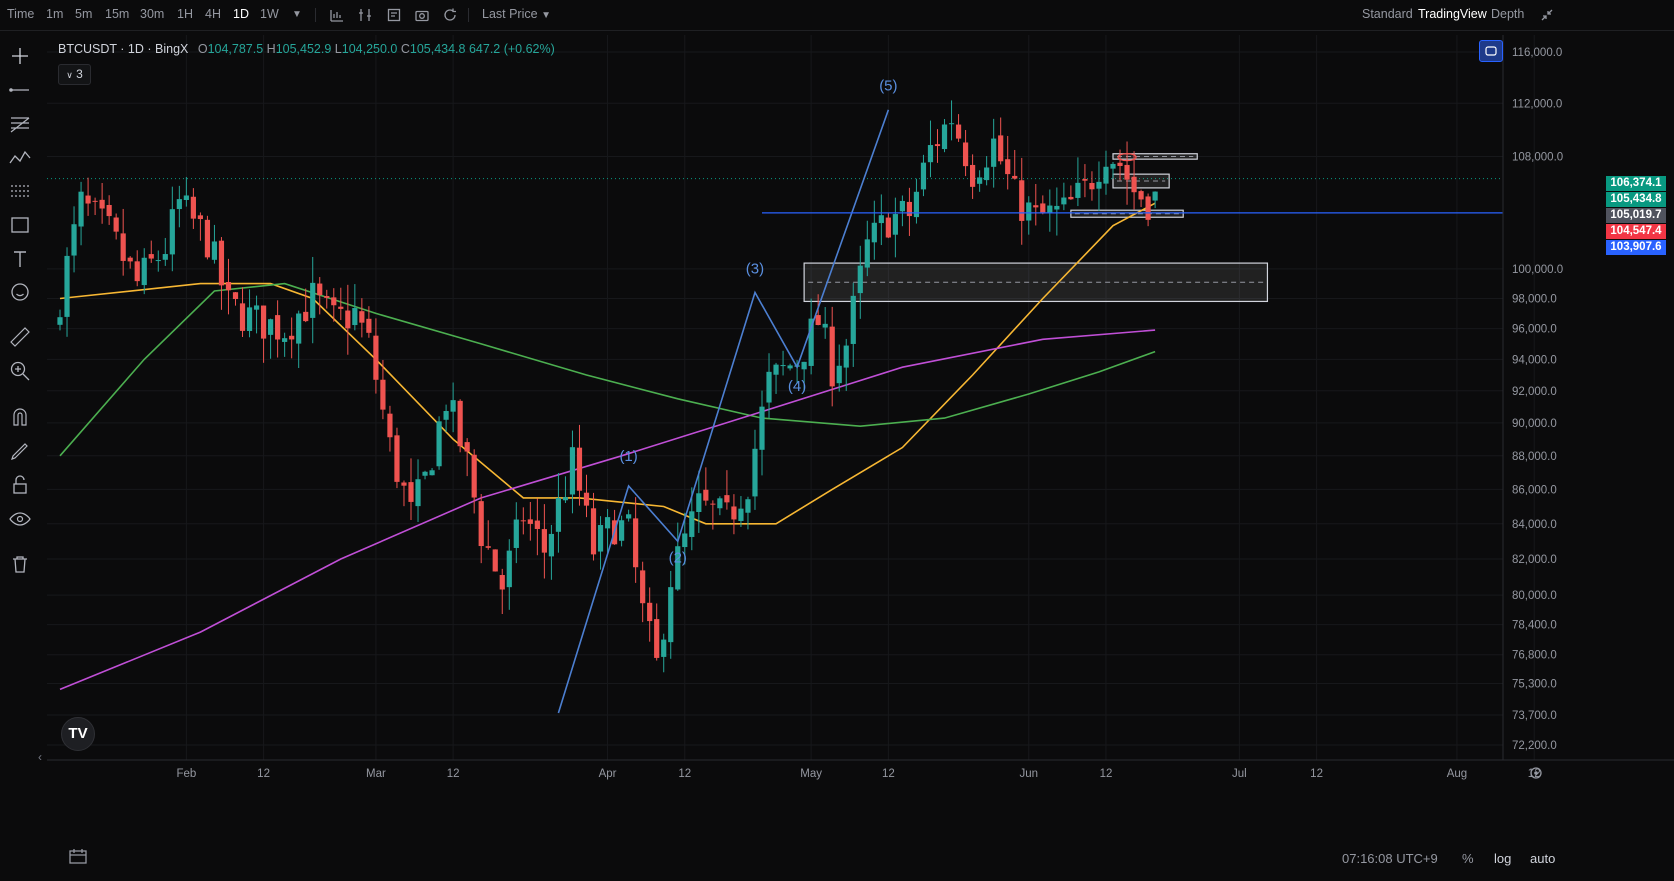 The width and height of the screenshot is (1674, 881). I want to click on indicator-count: 3, so click(79, 74).